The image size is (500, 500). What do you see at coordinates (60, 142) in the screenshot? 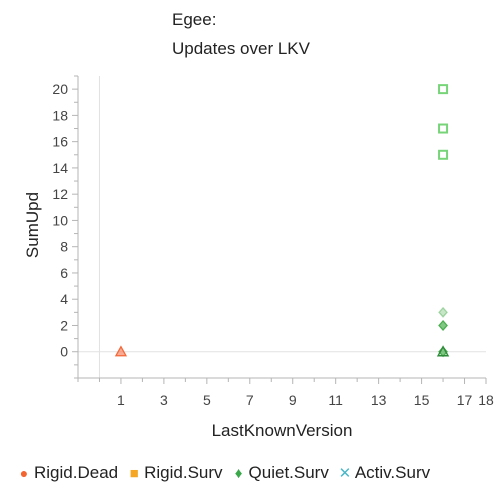
I see `y-tick-label: 16` at bounding box center [60, 142].